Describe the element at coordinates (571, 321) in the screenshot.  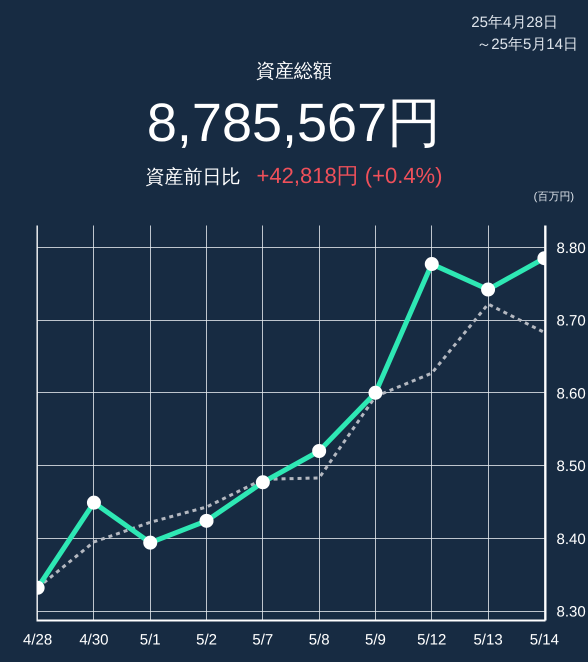
I see `y-tick-label: 8.70` at that location.